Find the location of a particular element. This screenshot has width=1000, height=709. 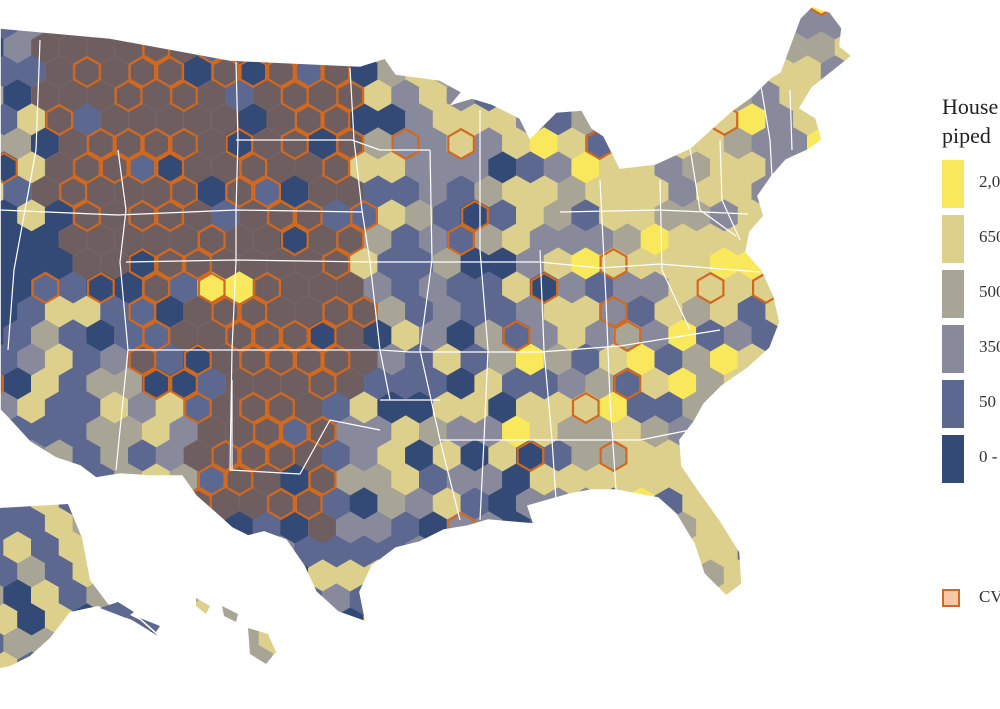

cvi-swatch is located at coordinates (951, 598).